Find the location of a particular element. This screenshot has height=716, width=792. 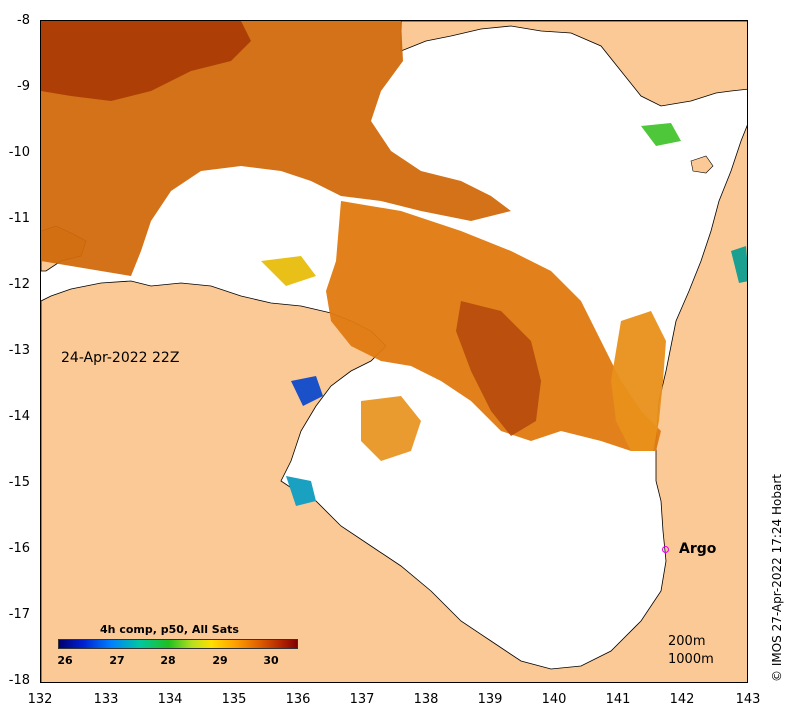

lon-tick: 135 is located at coordinates (234, 699).